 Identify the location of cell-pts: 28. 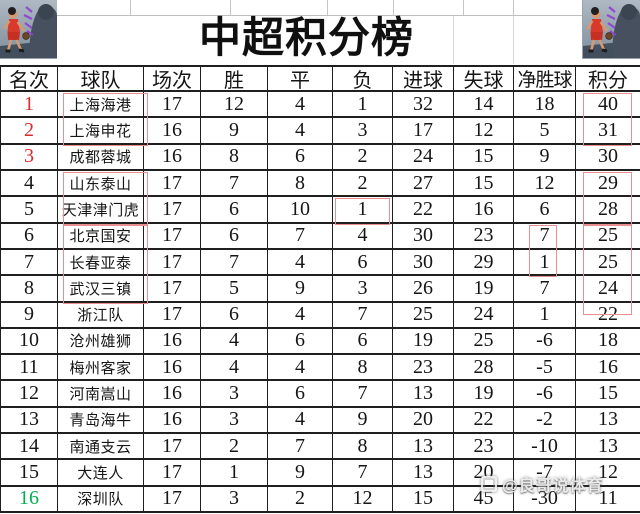
(608, 209).